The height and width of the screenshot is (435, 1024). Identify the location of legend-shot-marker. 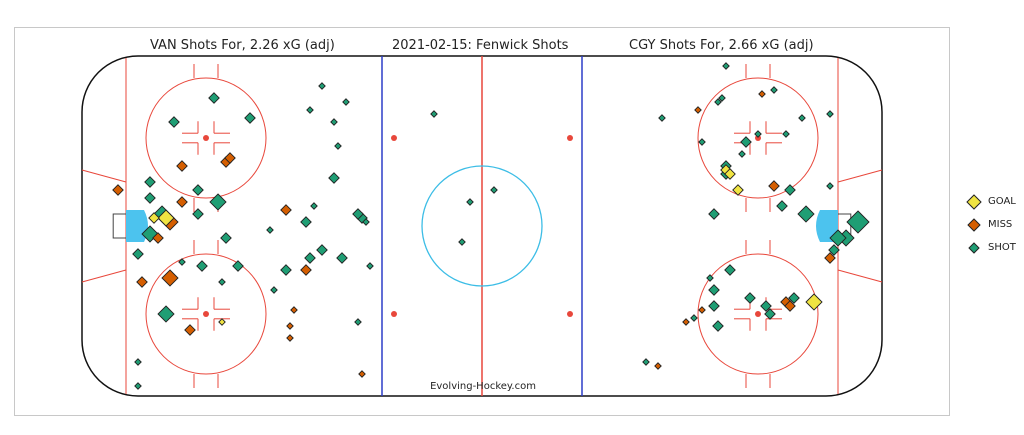
(974, 247).